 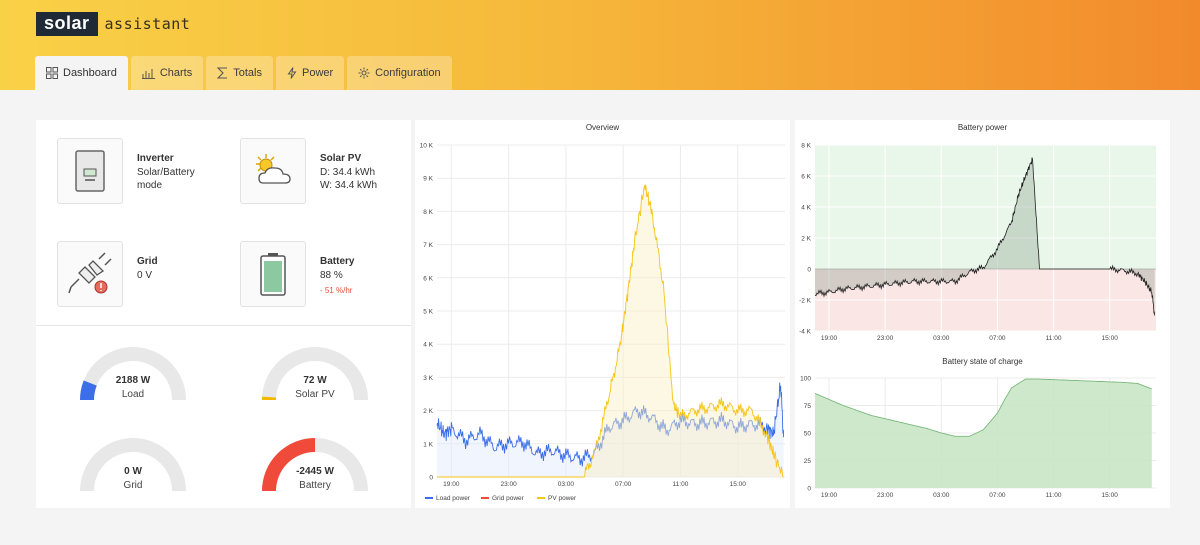 I want to click on gauge-solar-label: Solar PV, so click(x=315, y=394).